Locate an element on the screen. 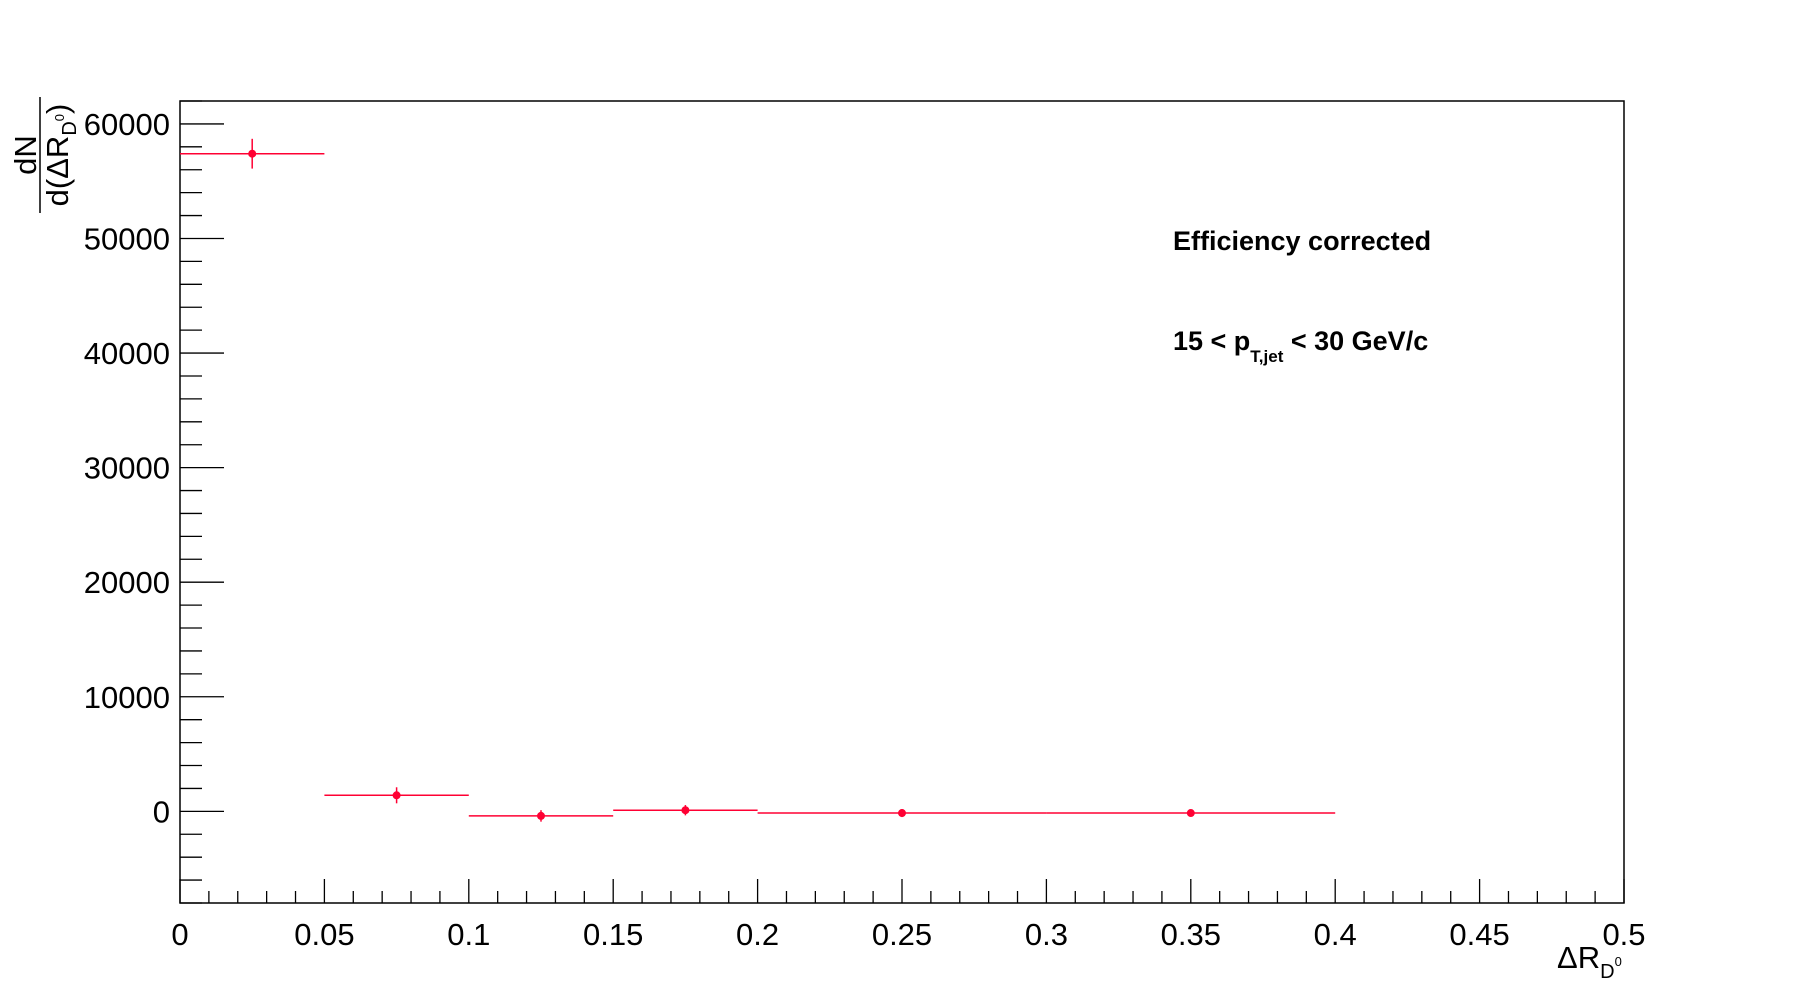 This screenshot has height=1005, width=1800. y-tick-label: 20000 is located at coordinates (127, 582).